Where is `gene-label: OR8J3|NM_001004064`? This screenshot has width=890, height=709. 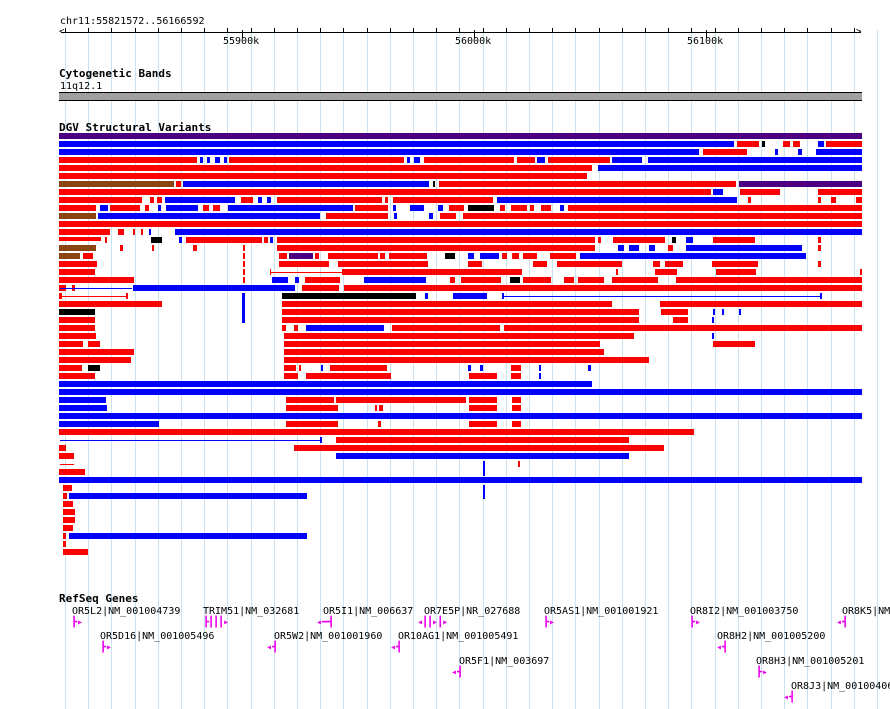
gene-label: OR8J3|NM_001004064 is located at coordinates (840, 686).